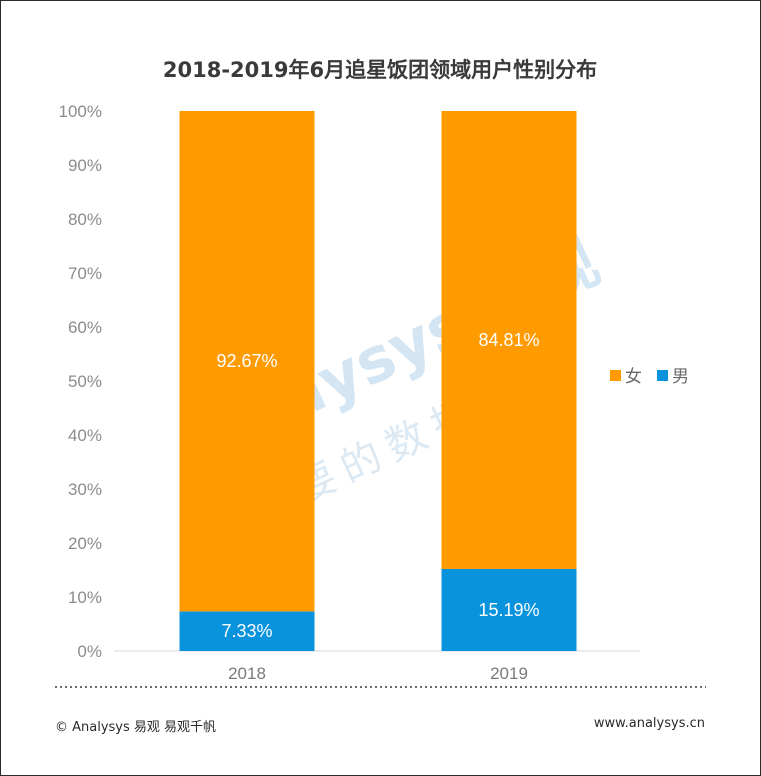  What do you see at coordinates (85, 435) in the screenshot?
I see `y-tick-label: 40%` at bounding box center [85, 435].